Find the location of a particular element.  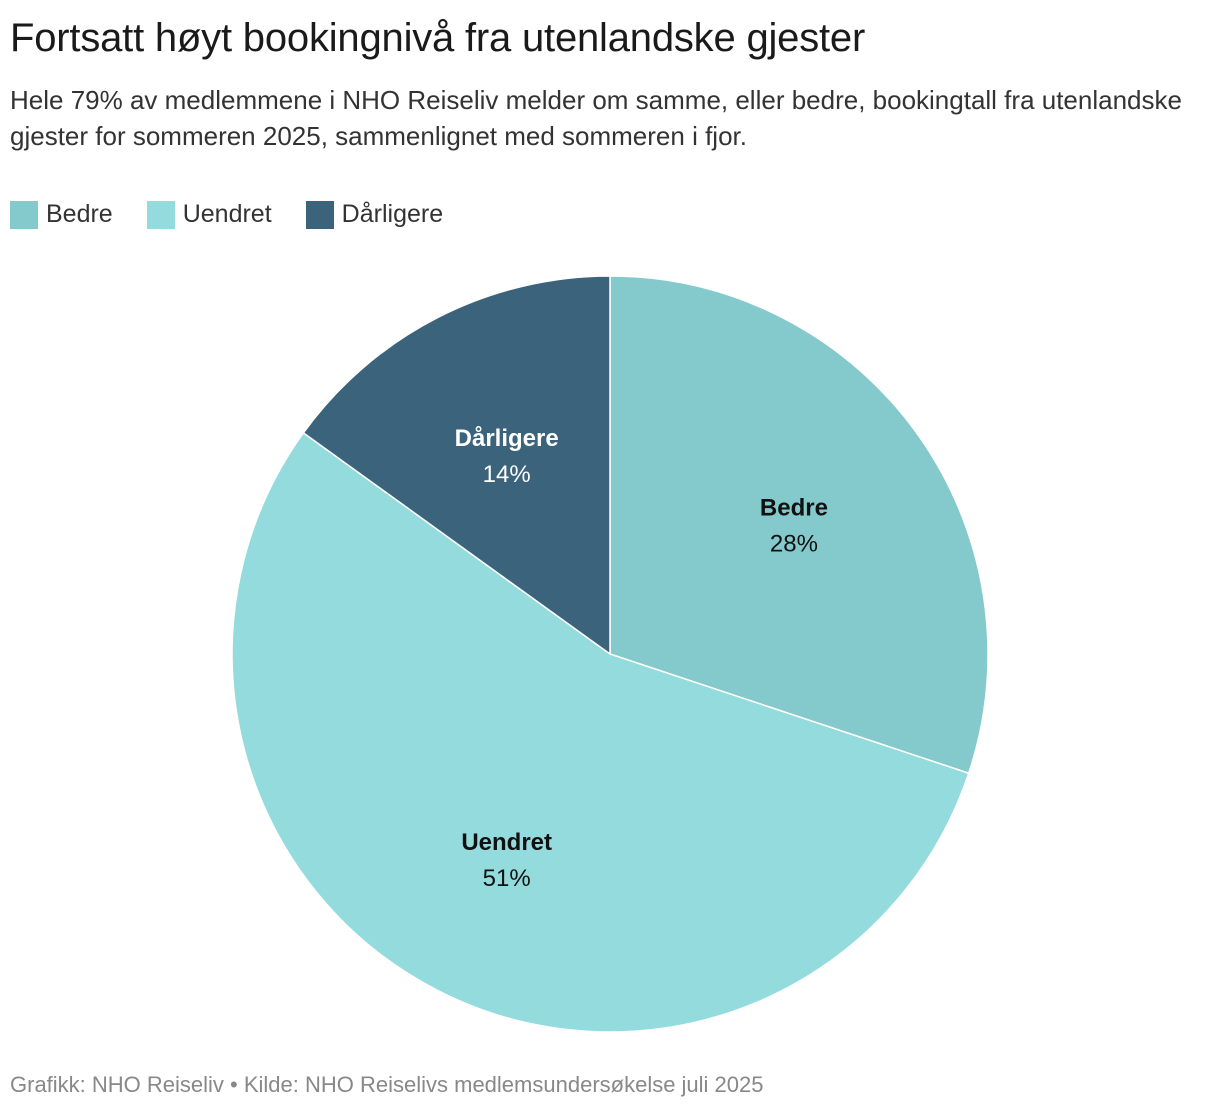

legend-item-bedre: Bedre is located at coordinates (61, 214).